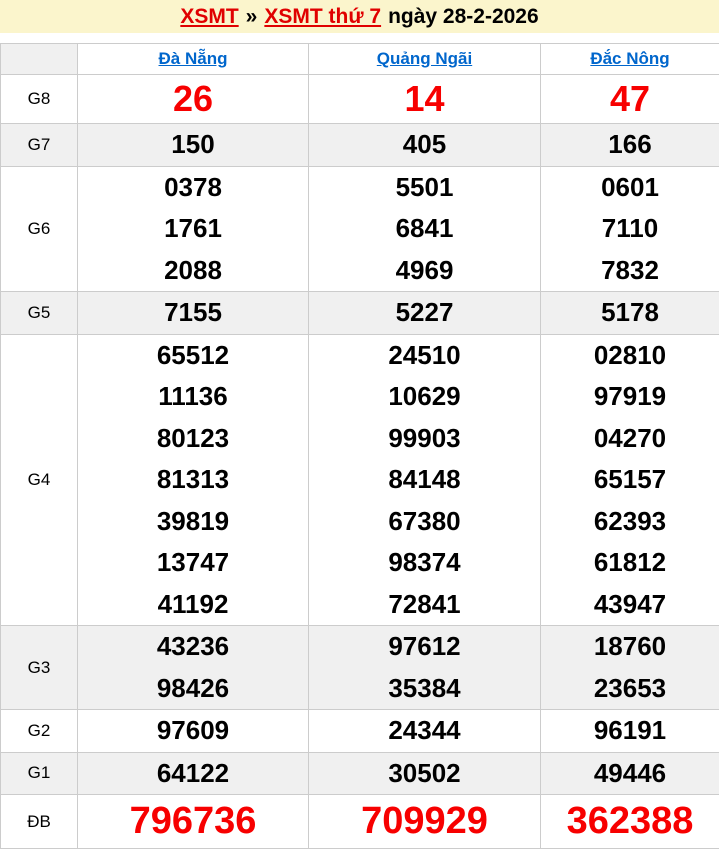 Image resolution: width=719 pixels, height=849 pixels. Describe the element at coordinates (630, 480) in the screenshot. I see `prize-value: 65157` at that location.